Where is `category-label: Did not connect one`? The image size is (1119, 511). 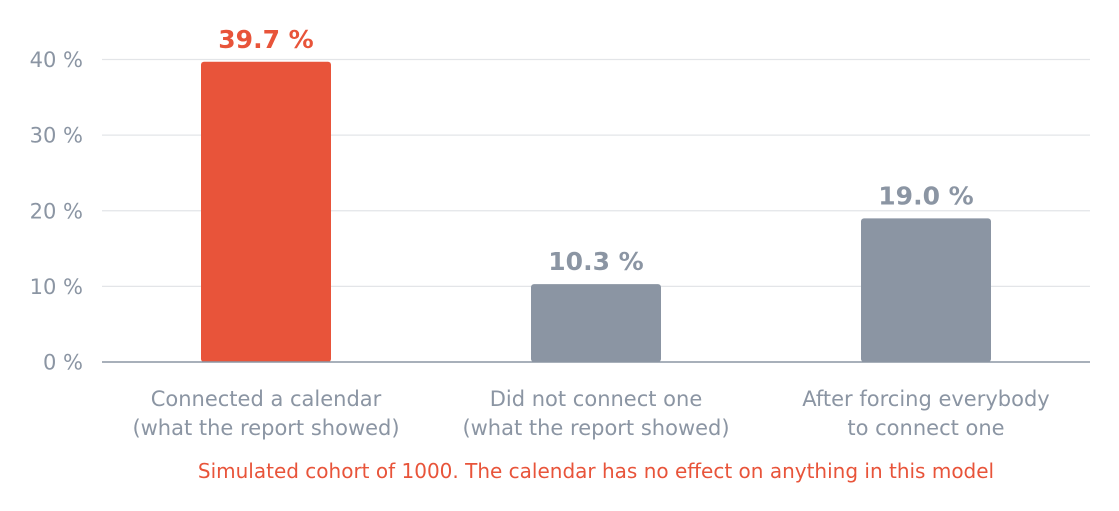 category-label: Did not connect one is located at coordinates (596, 399).